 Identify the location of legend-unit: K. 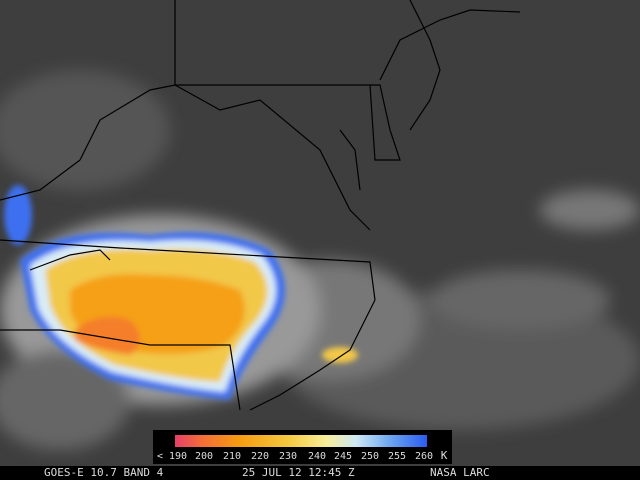
(444, 455).